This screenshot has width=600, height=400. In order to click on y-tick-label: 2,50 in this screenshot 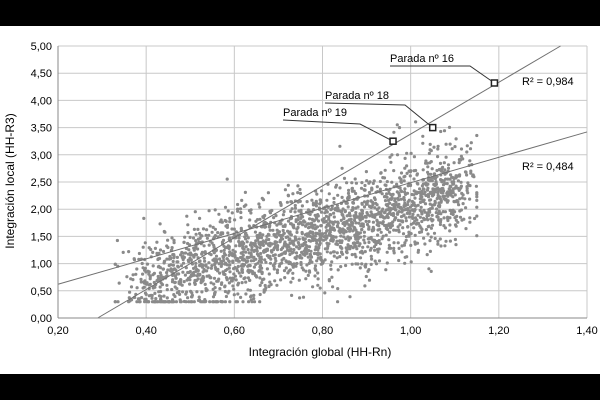, I will do `click(41, 183)`.